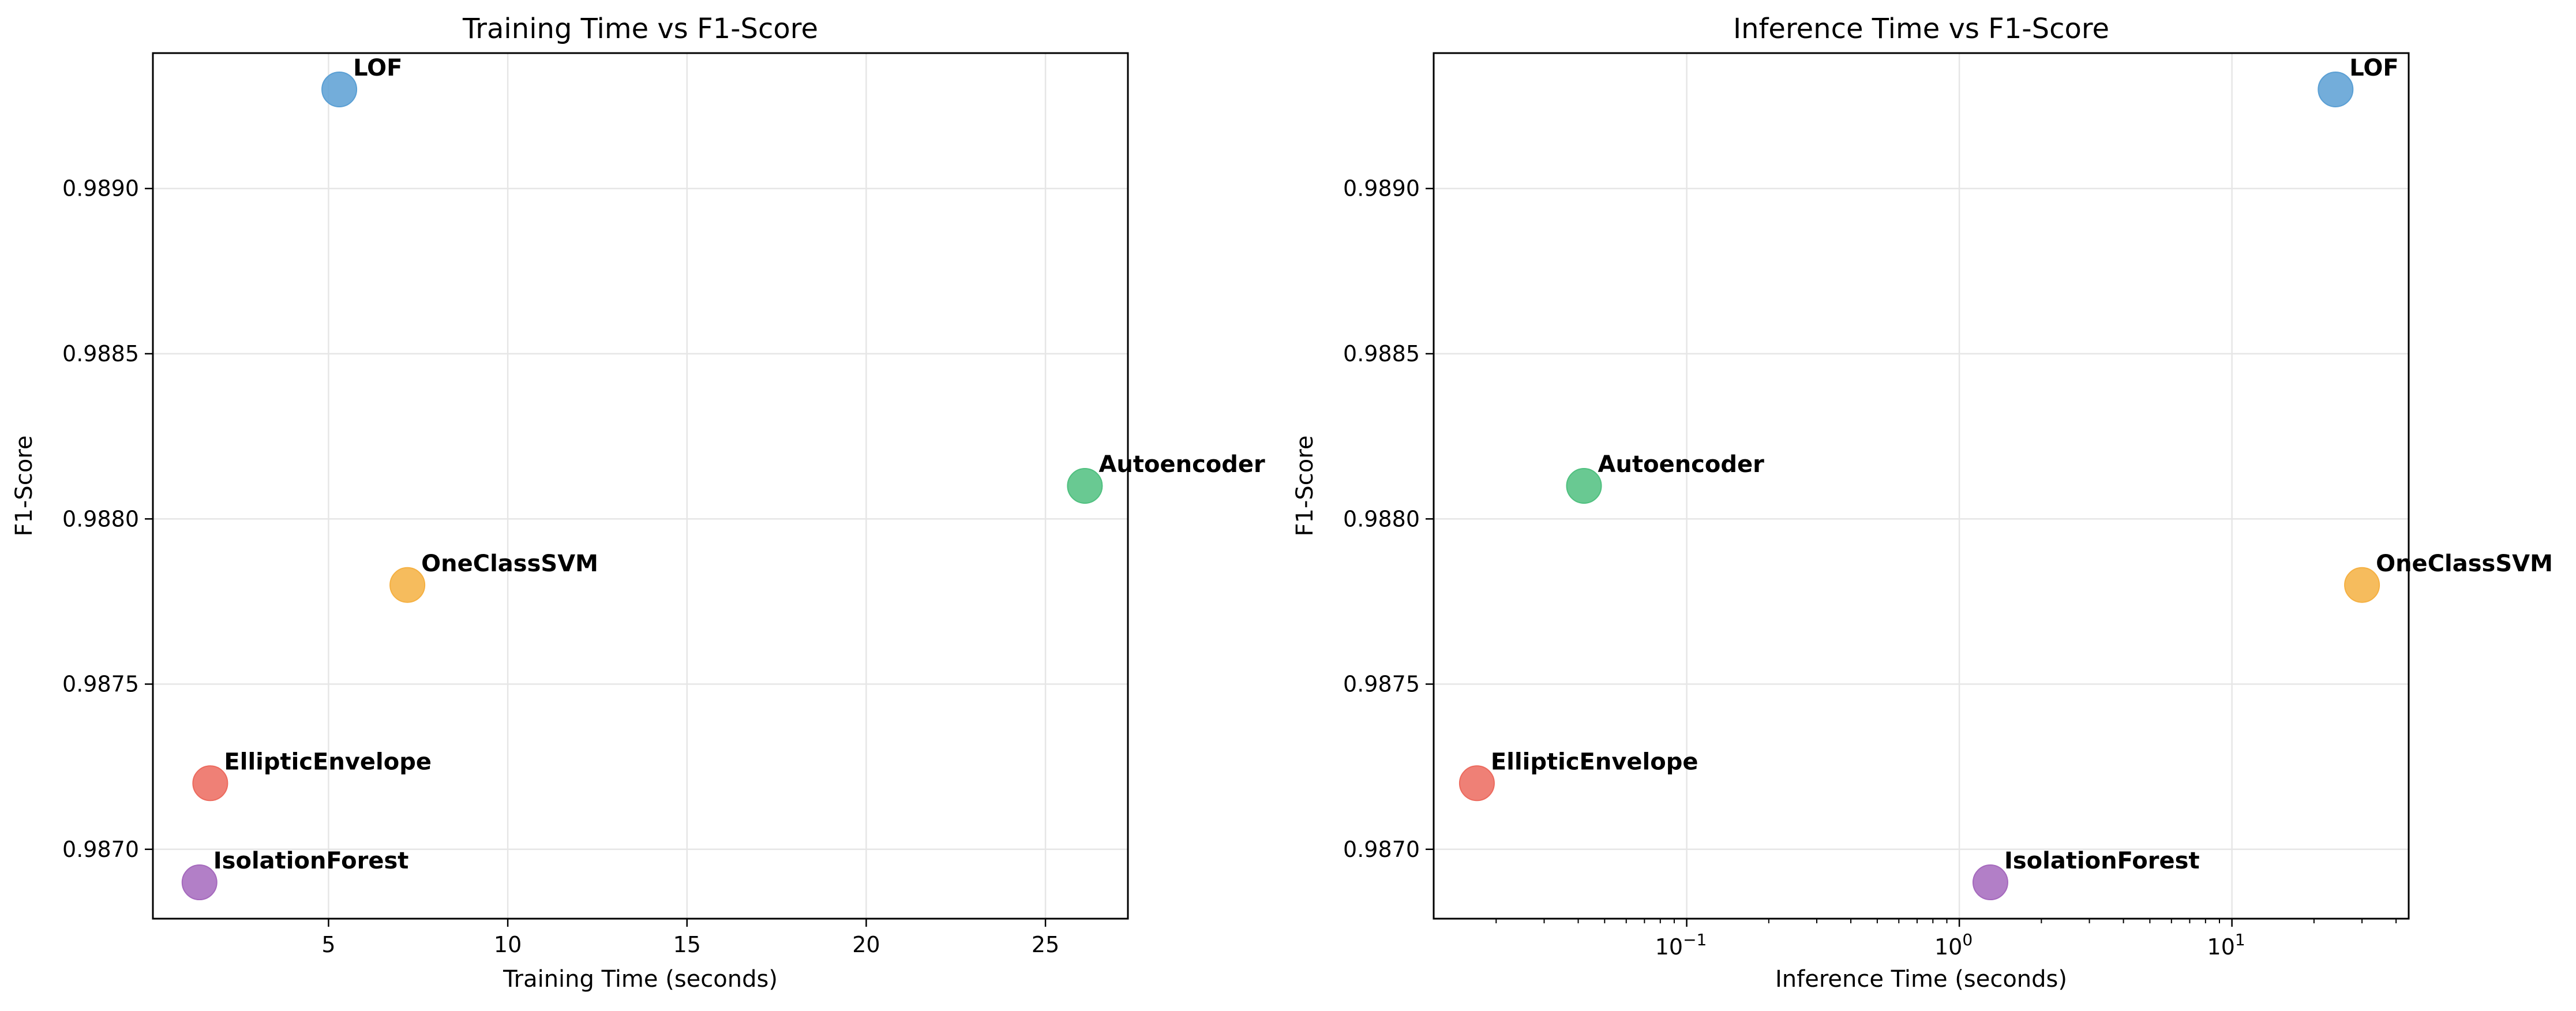  What do you see at coordinates (687, 945) in the screenshot?
I see `x-tick-label: 15` at bounding box center [687, 945].